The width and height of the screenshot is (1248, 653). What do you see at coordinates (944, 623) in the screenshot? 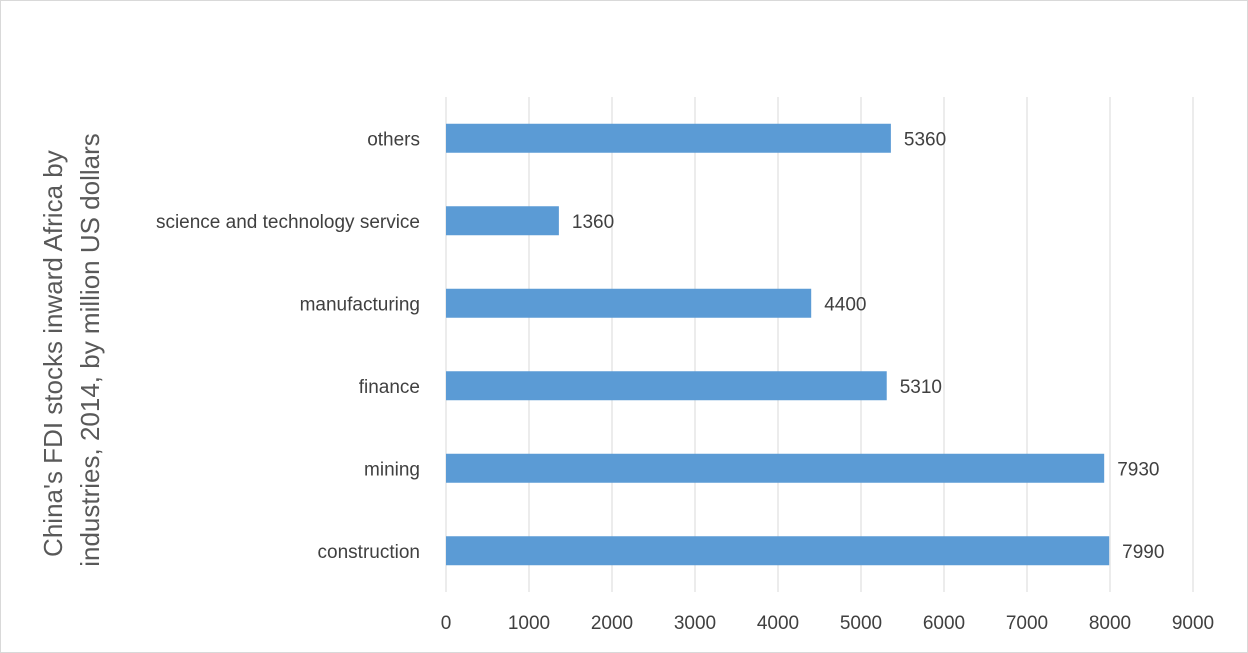
I see `x-tick-label: 6000` at bounding box center [944, 623].